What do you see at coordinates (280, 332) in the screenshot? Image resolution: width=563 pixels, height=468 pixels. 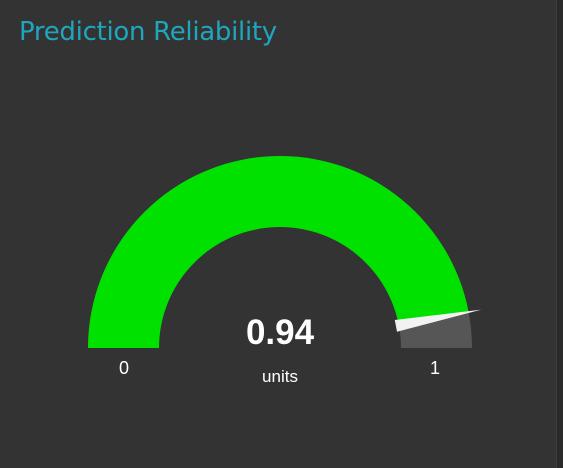 I see `gauge-value-label: 0.94` at bounding box center [280, 332].